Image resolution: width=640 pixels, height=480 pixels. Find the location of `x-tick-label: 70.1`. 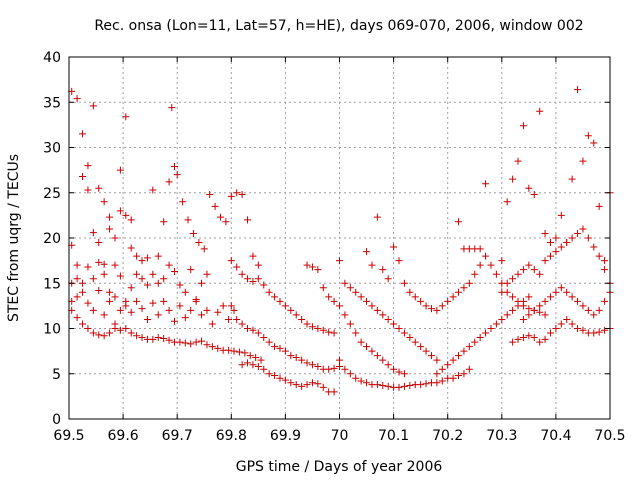

x-tick-label: 70.1 is located at coordinates (393, 436).